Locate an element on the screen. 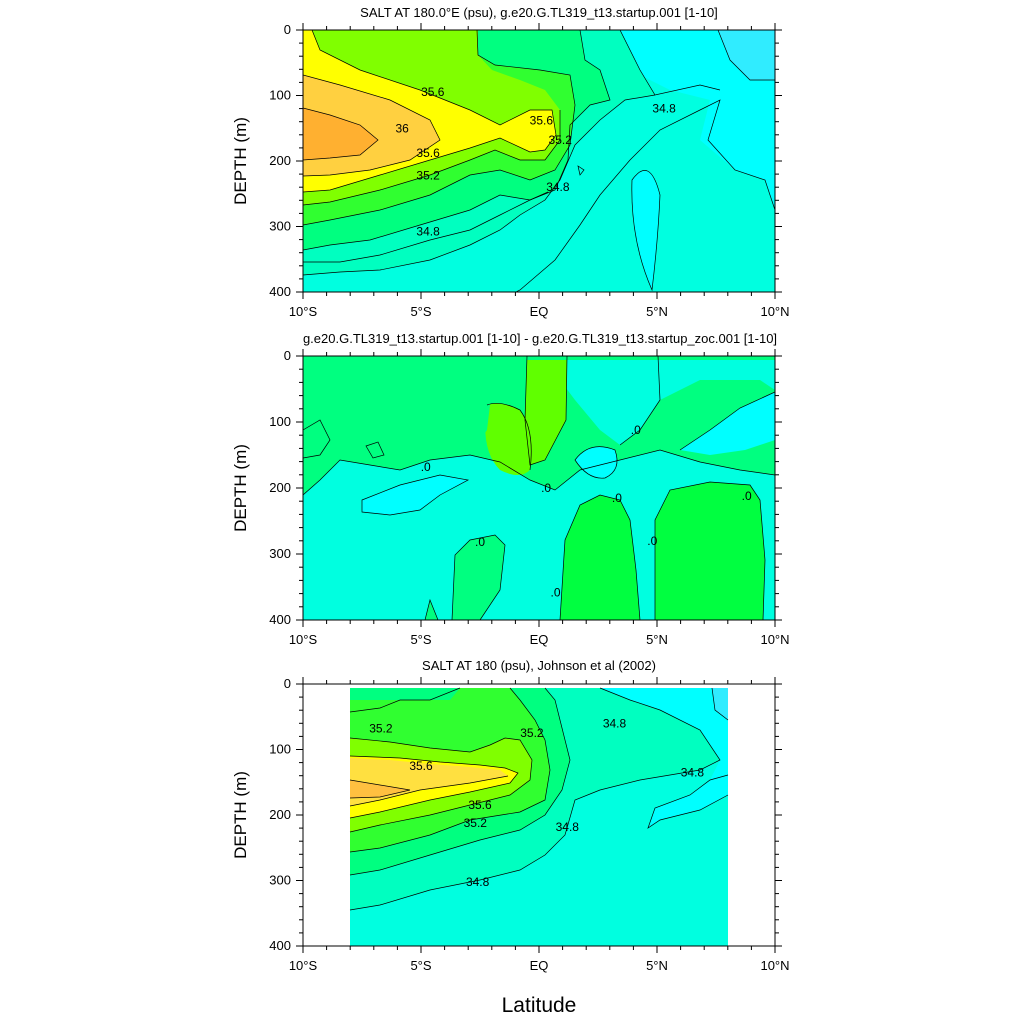 This screenshot has width=1024, height=1024. panel-2-contour-labels: .0 .0 .0 .0 .0 .0 .0 .0 is located at coordinates (586, 511).